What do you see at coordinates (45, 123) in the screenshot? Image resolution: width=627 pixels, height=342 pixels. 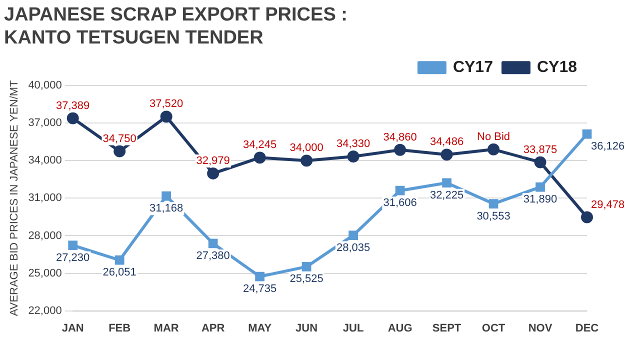 I see `y-tick-label: 37,000` at bounding box center [45, 123].